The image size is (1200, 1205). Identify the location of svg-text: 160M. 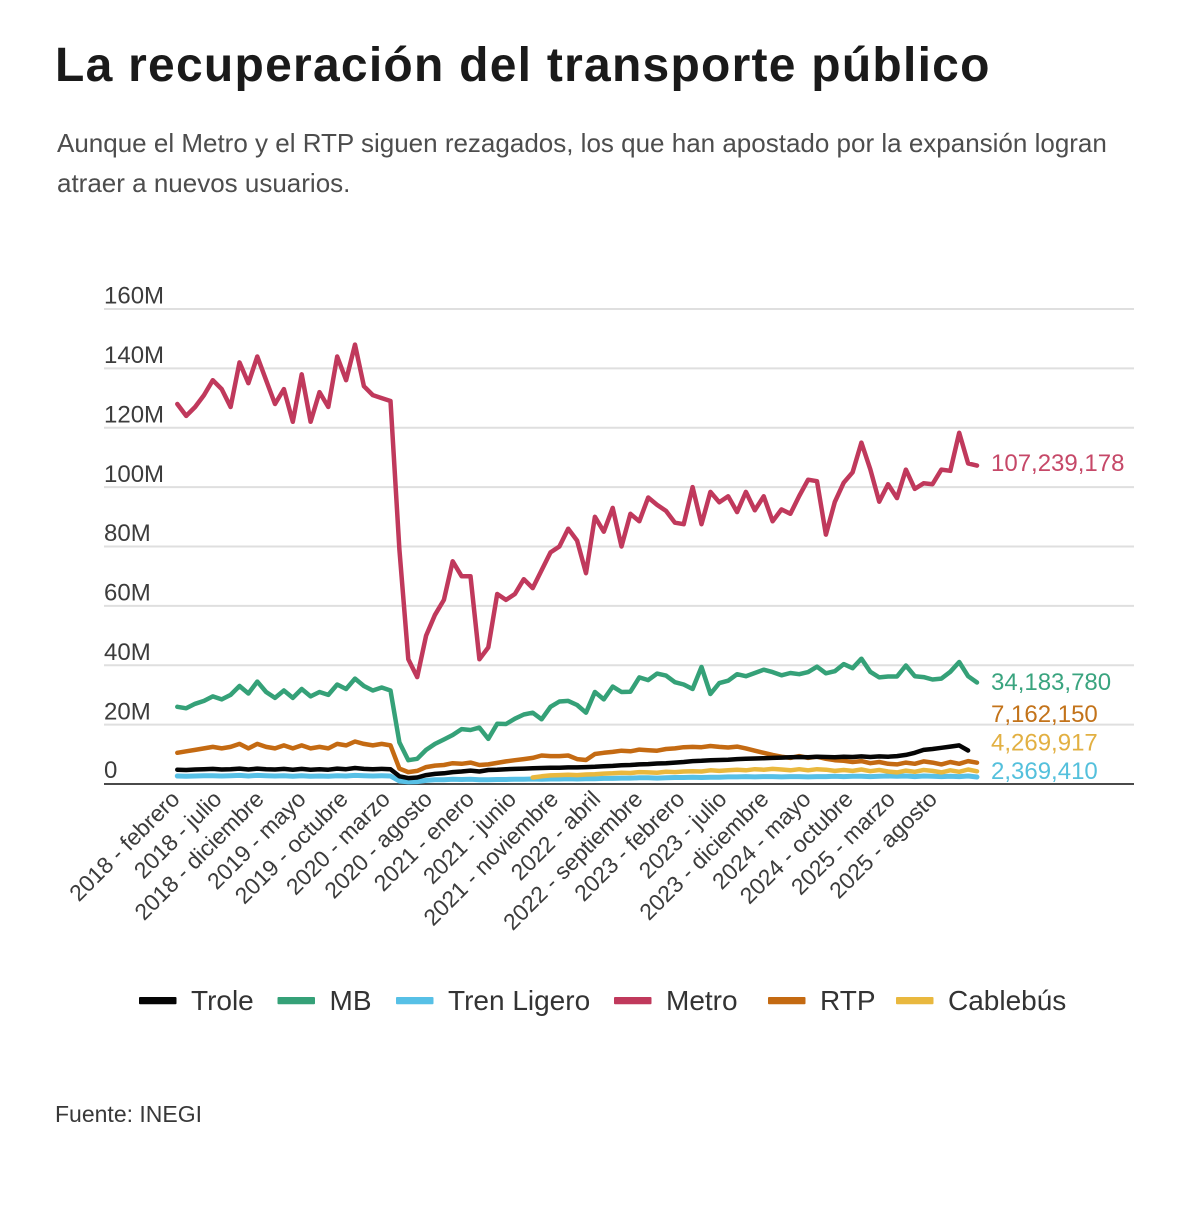
(134, 296).